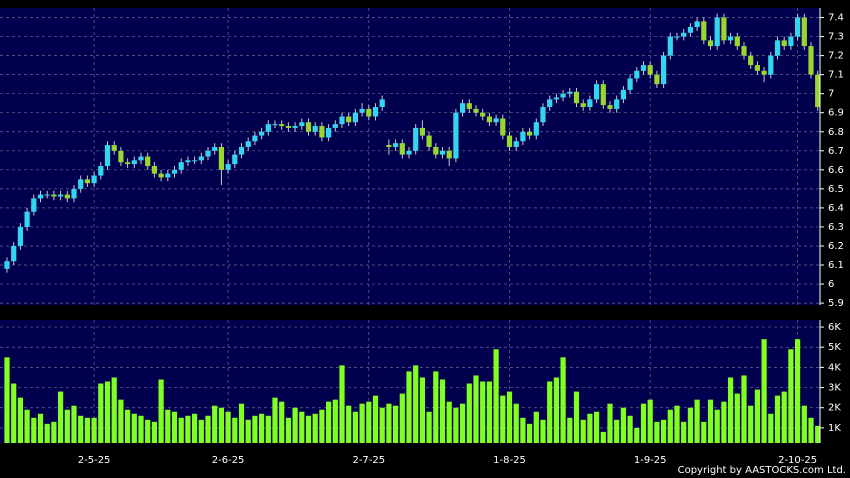 This screenshot has height=478, width=850. I want to click on x-tick-label: 2-6-25, so click(228, 460).